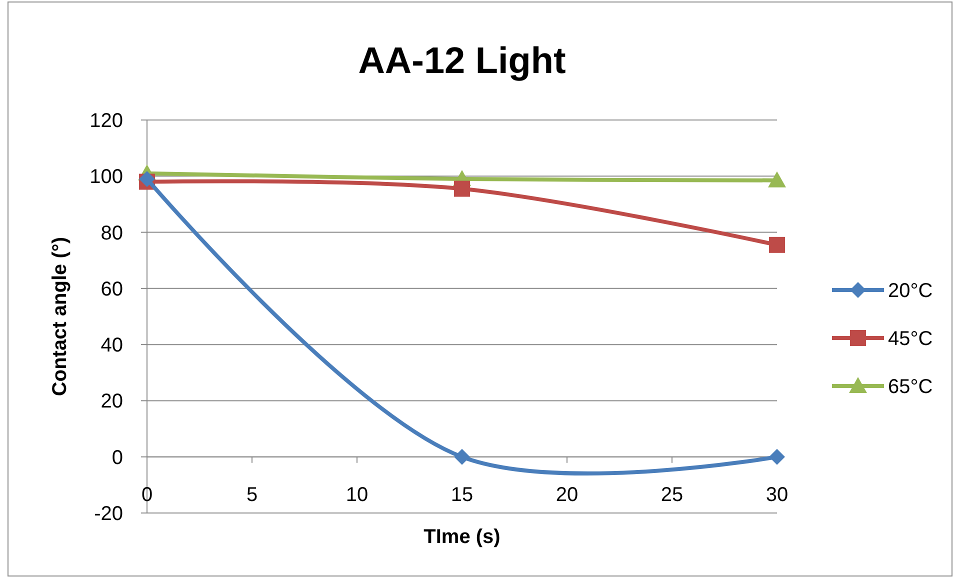 The image size is (957, 580). Describe the element at coordinates (462, 60) in the screenshot. I see `chart-title: AA-12 Light` at that location.